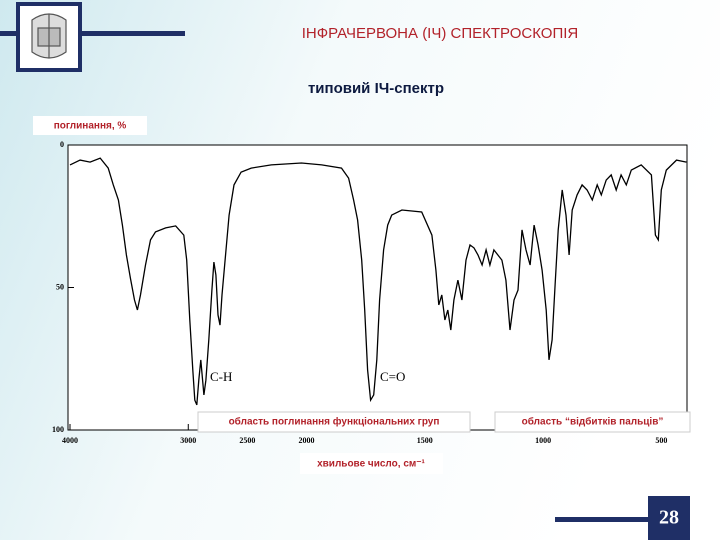  What do you see at coordinates (62, 144) in the screenshot?
I see `y-tick-label: 0` at bounding box center [62, 144].